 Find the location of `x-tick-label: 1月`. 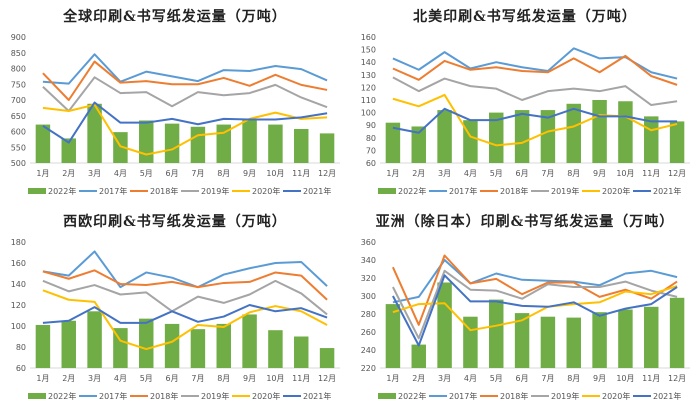

x-tick-label: 1月 is located at coordinates (392, 173).